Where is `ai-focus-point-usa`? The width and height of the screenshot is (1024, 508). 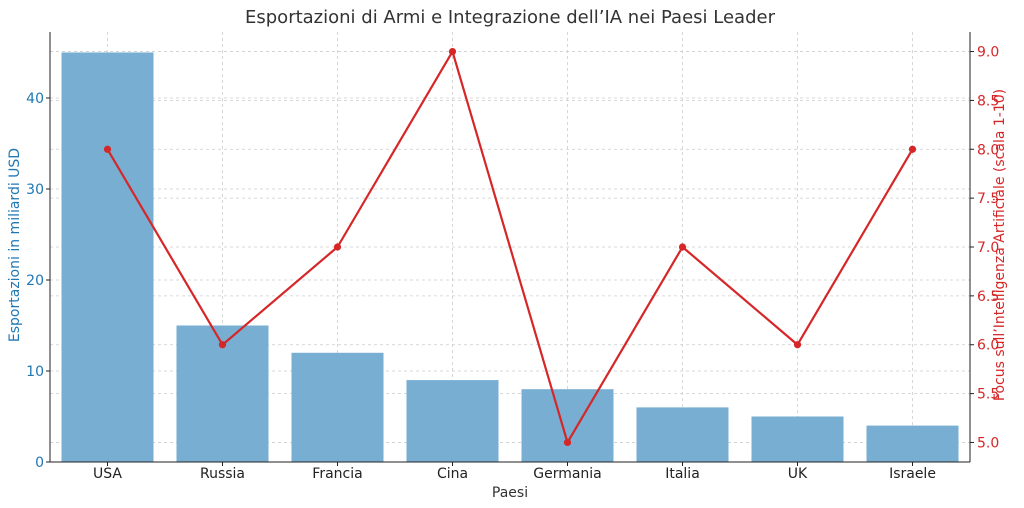
ai-focus-point-usa is located at coordinates (107, 149).